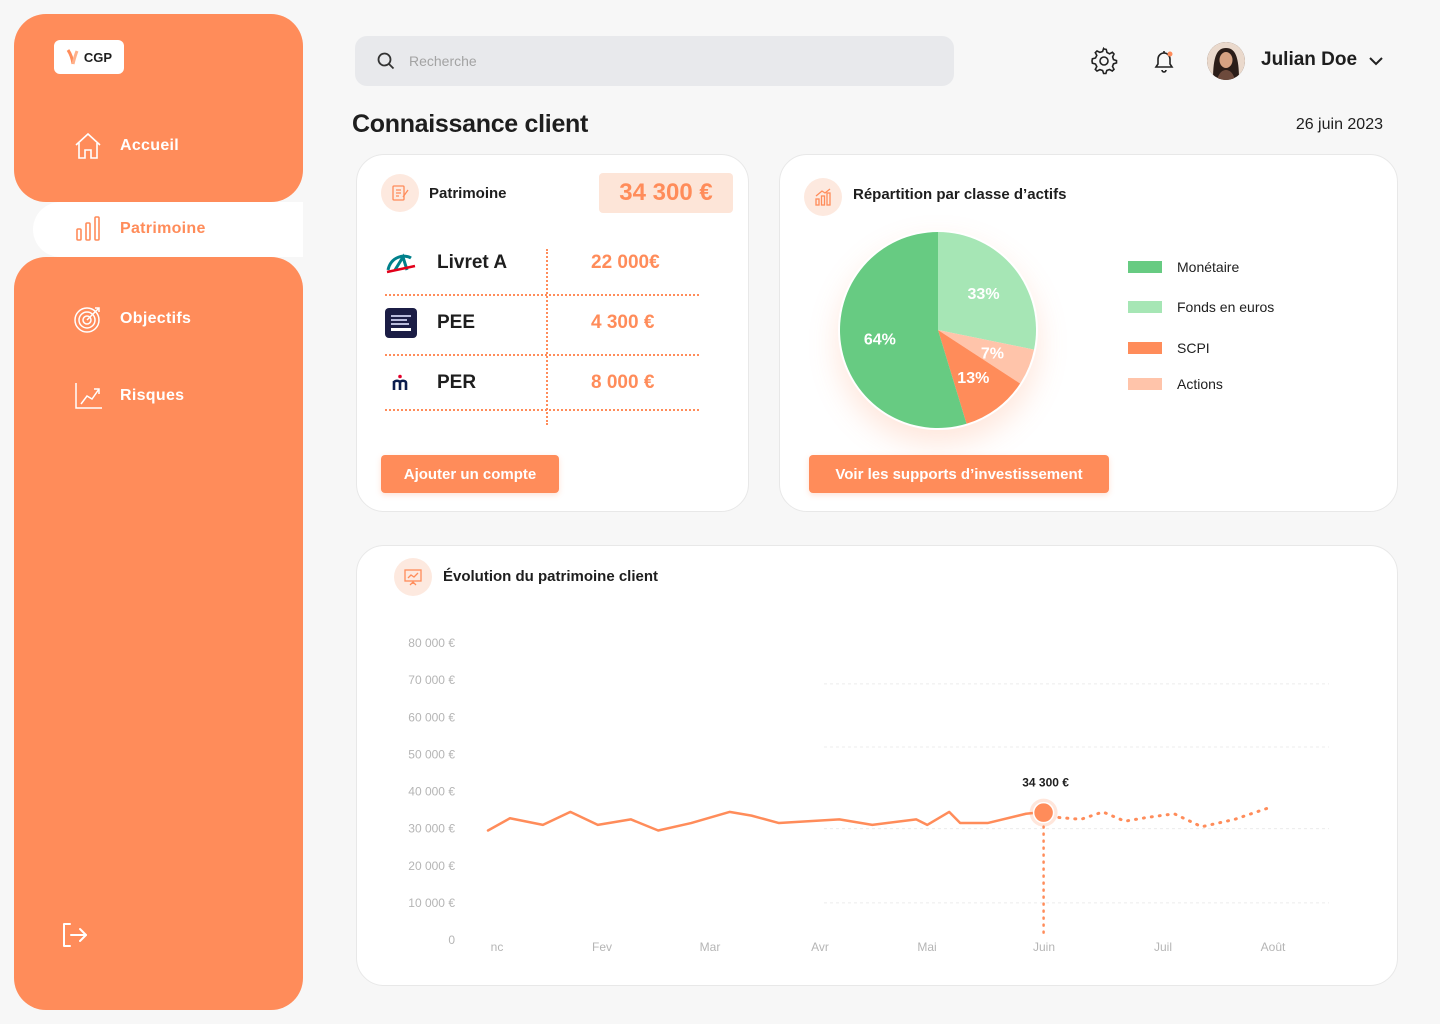 The image size is (1440, 1024). What do you see at coordinates (497, 947) in the screenshot?
I see `x-tick-label: nc` at bounding box center [497, 947].